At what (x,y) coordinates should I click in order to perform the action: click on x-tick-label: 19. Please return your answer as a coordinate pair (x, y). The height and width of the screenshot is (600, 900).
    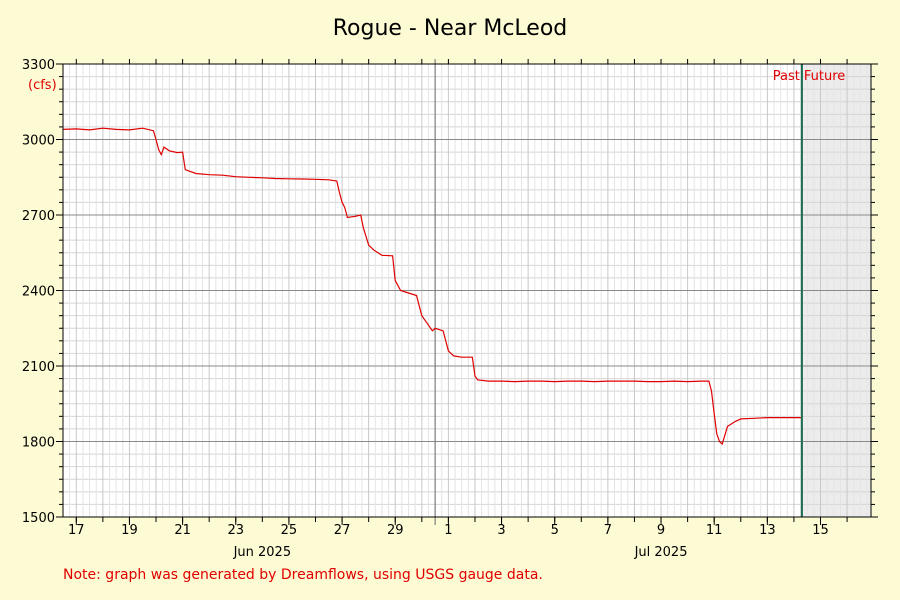
    Looking at the image, I should click on (129, 530).